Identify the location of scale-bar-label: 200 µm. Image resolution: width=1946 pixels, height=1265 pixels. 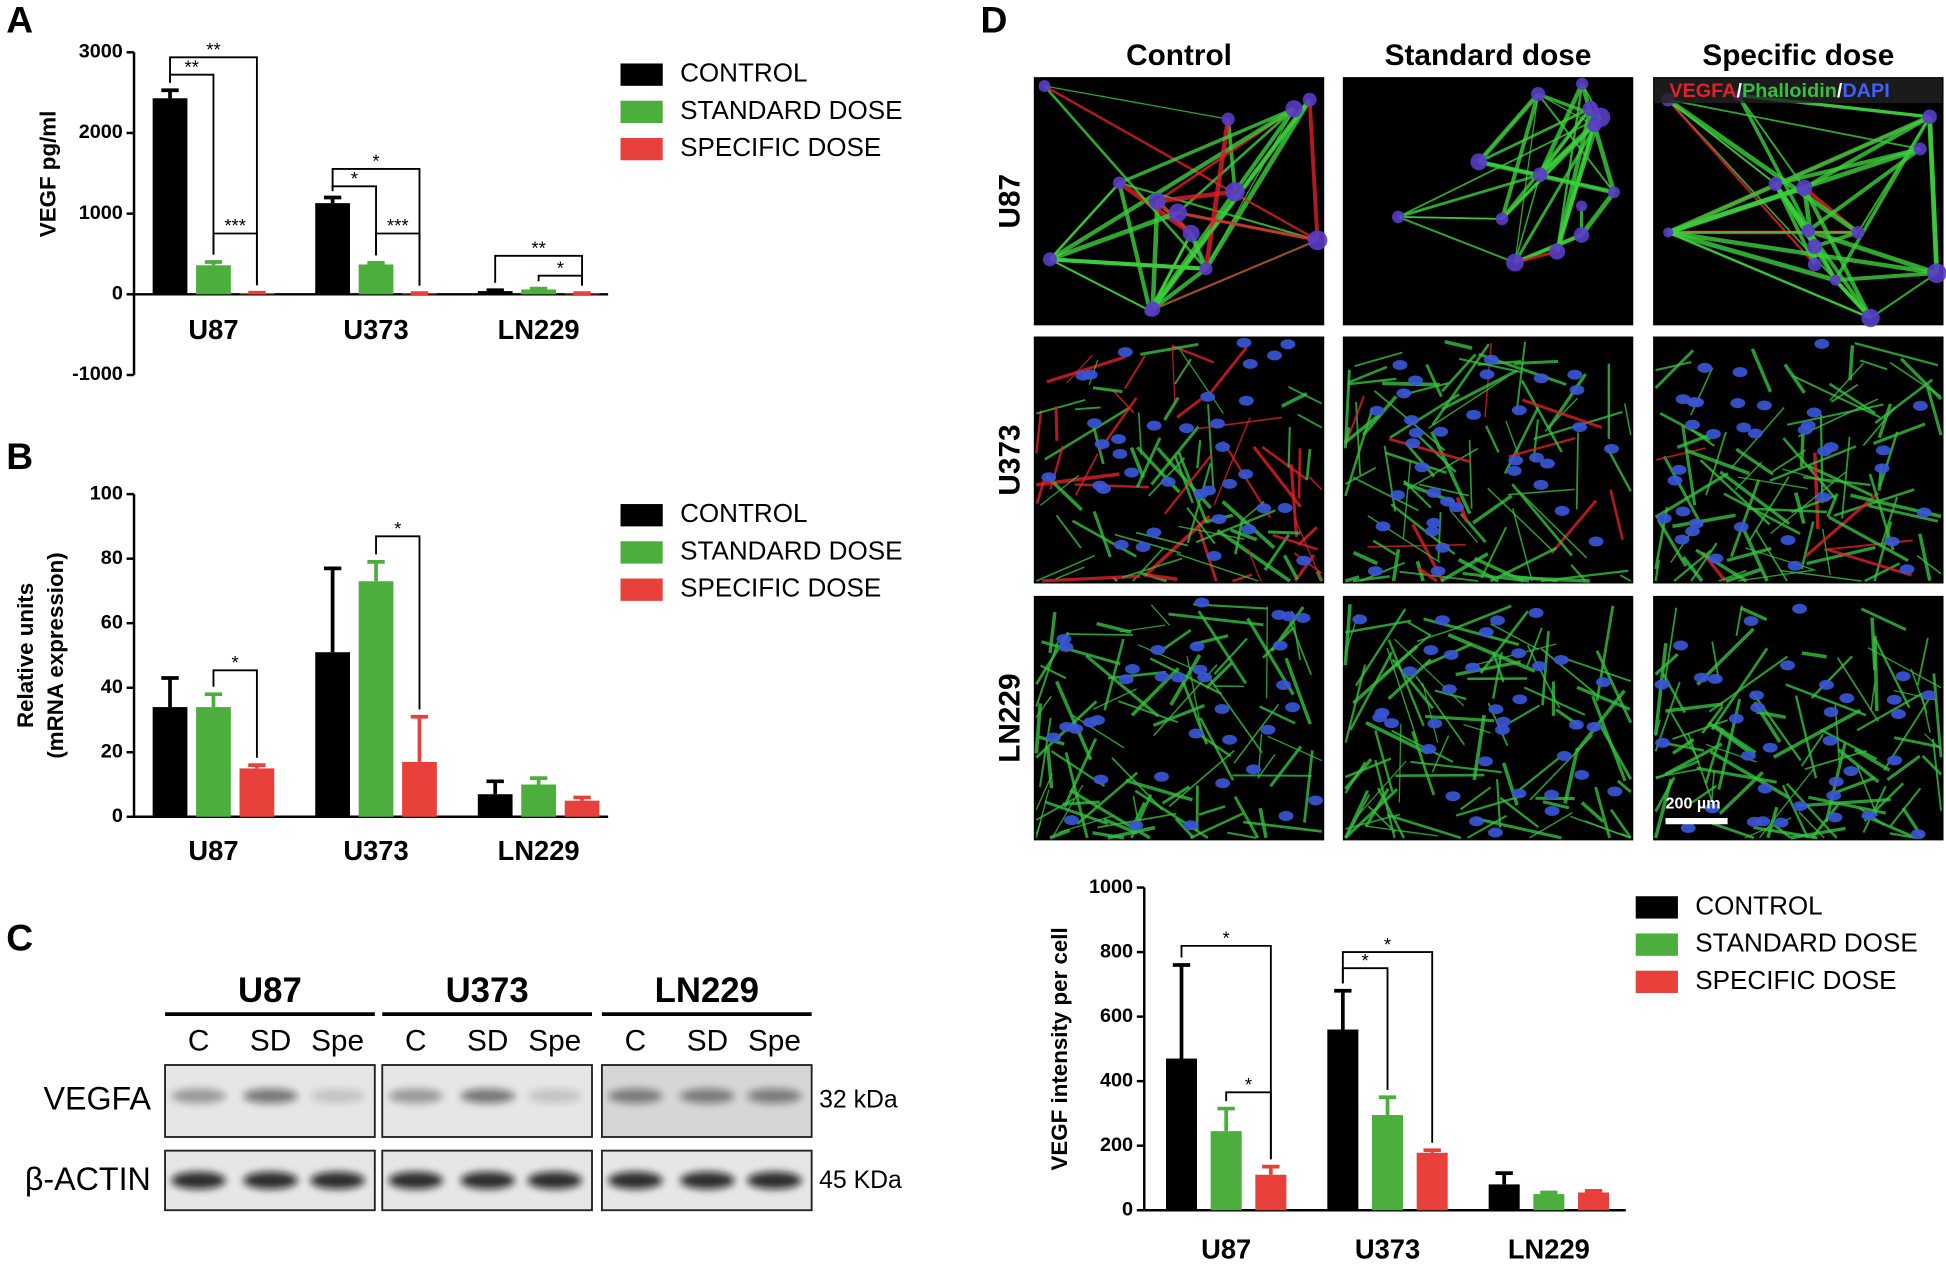
(1693, 804).